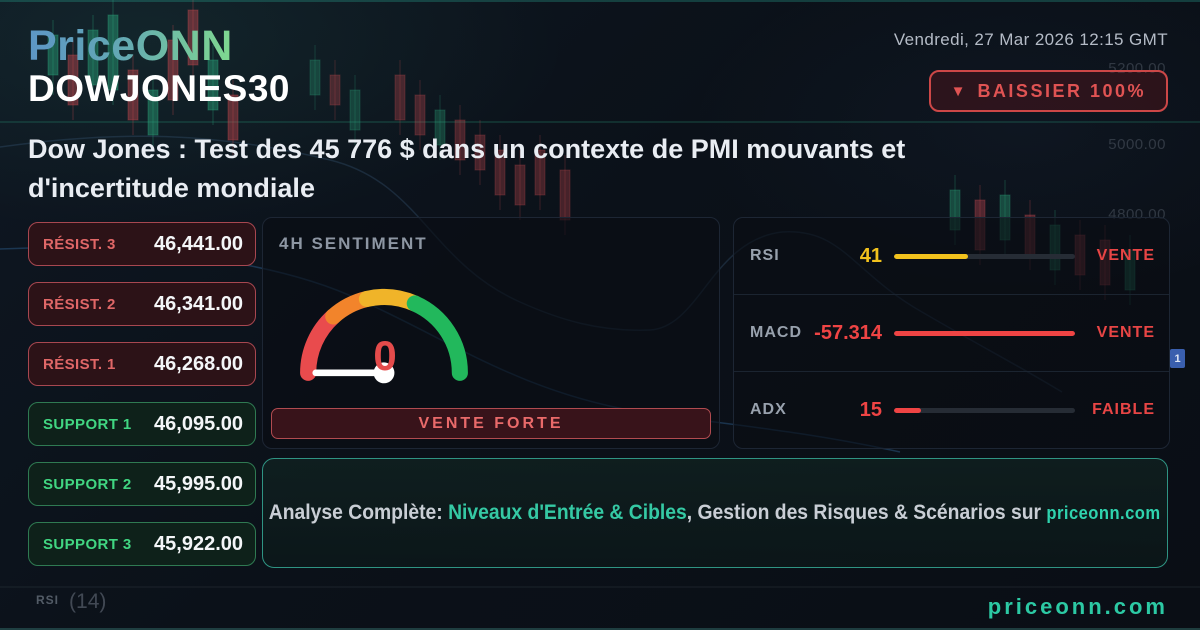 Image resolution: width=1200 pixels, height=630 pixels. I want to click on banner-middle: , Gestion des Risques & Scénarios sur, so click(867, 512).